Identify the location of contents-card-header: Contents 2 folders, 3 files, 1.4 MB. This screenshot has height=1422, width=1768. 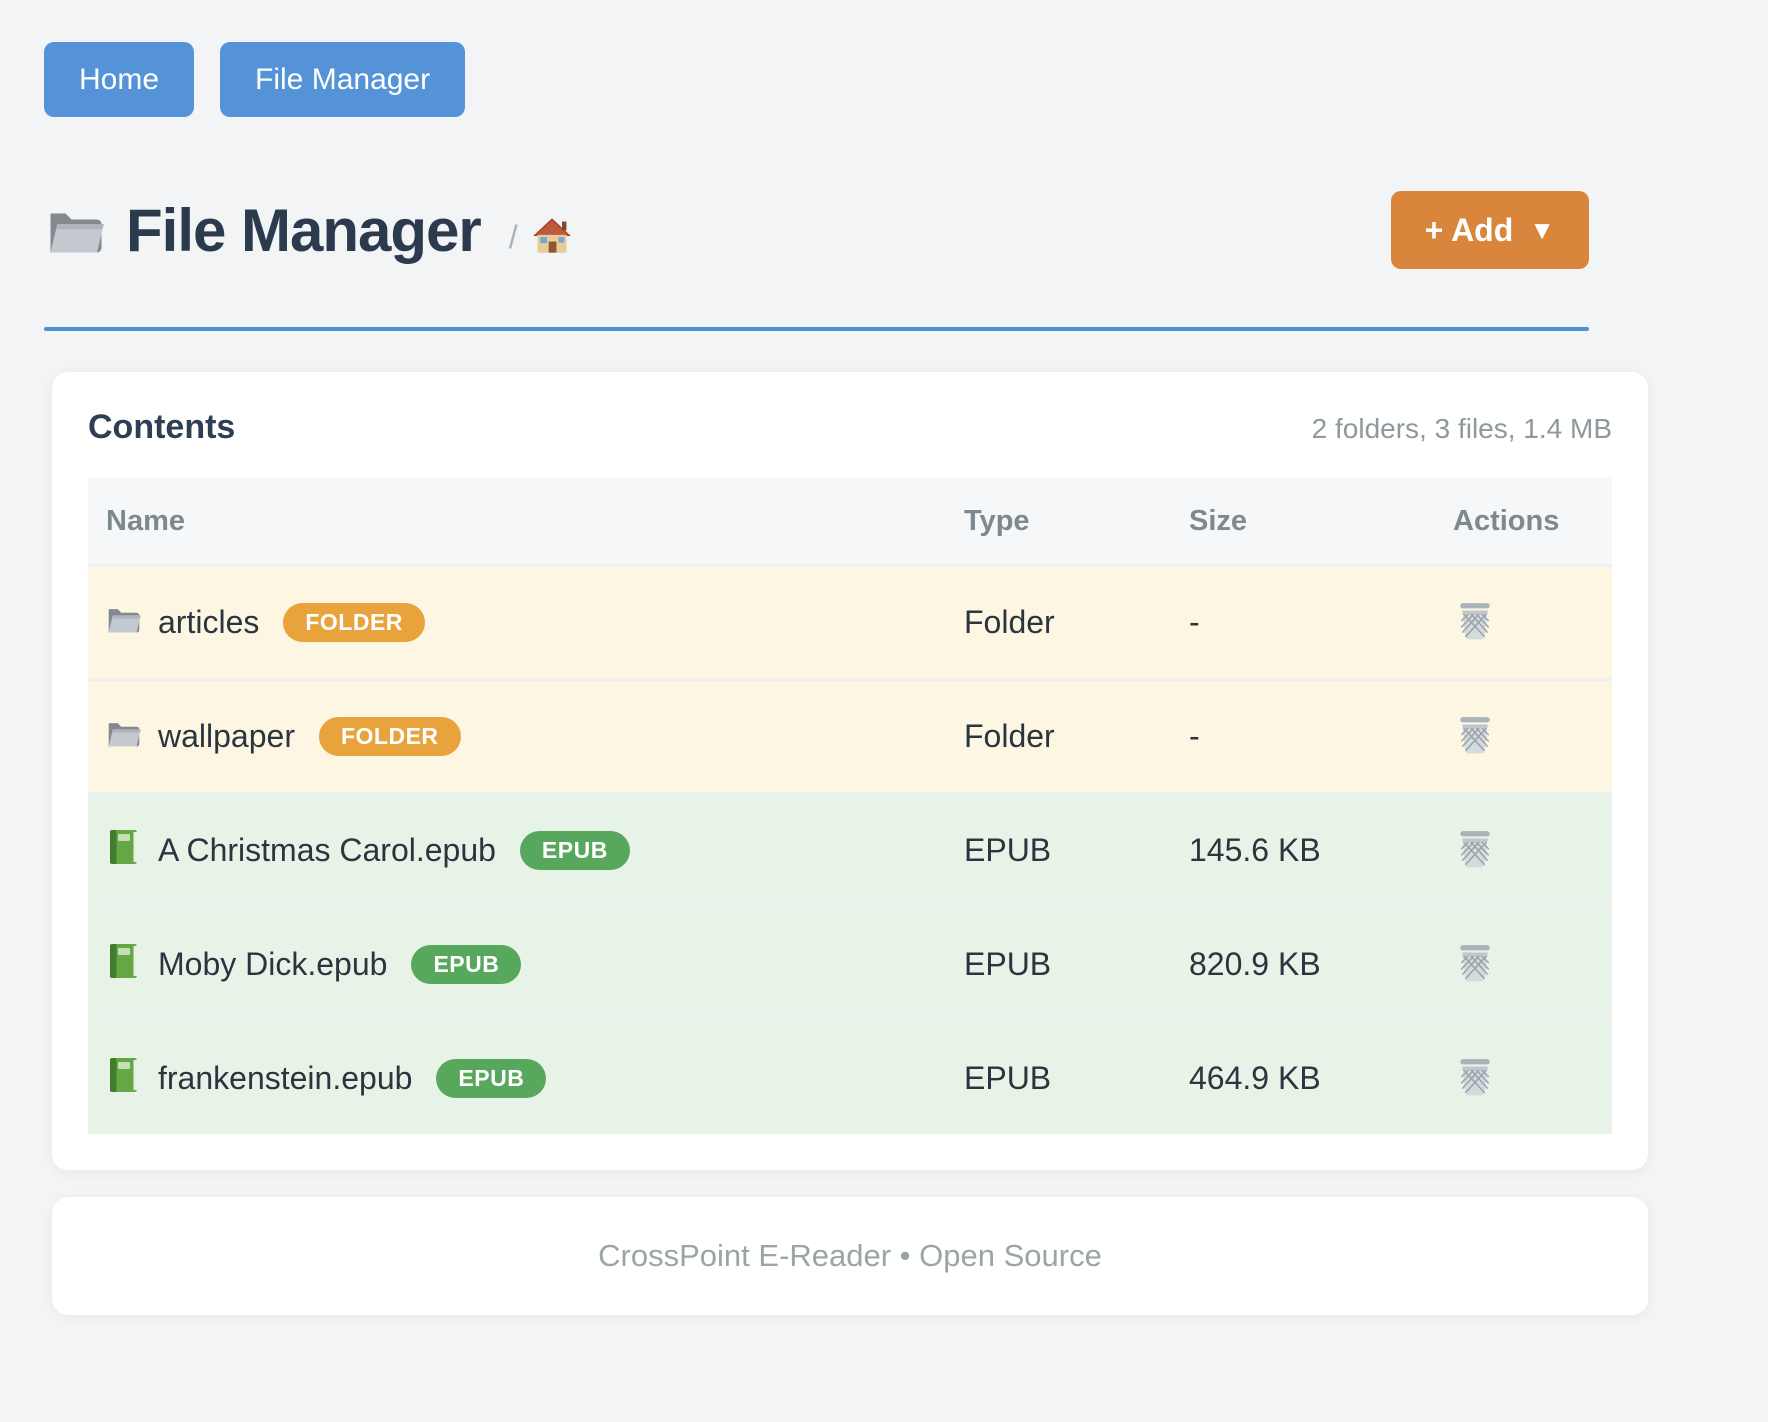
(850, 428).